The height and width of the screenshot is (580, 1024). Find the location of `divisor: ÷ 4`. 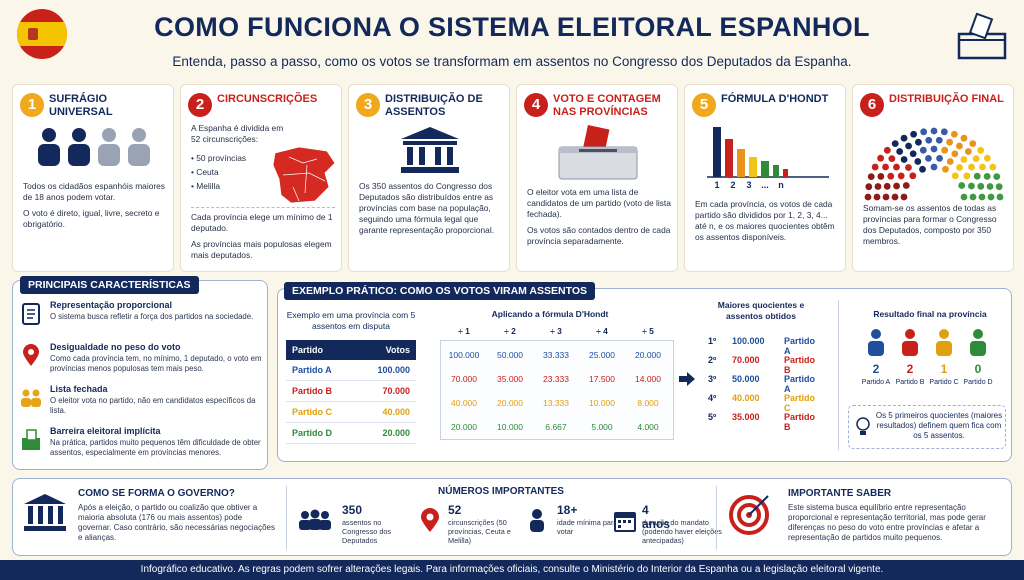

divisor: ÷ 4 is located at coordinates (602, 331).